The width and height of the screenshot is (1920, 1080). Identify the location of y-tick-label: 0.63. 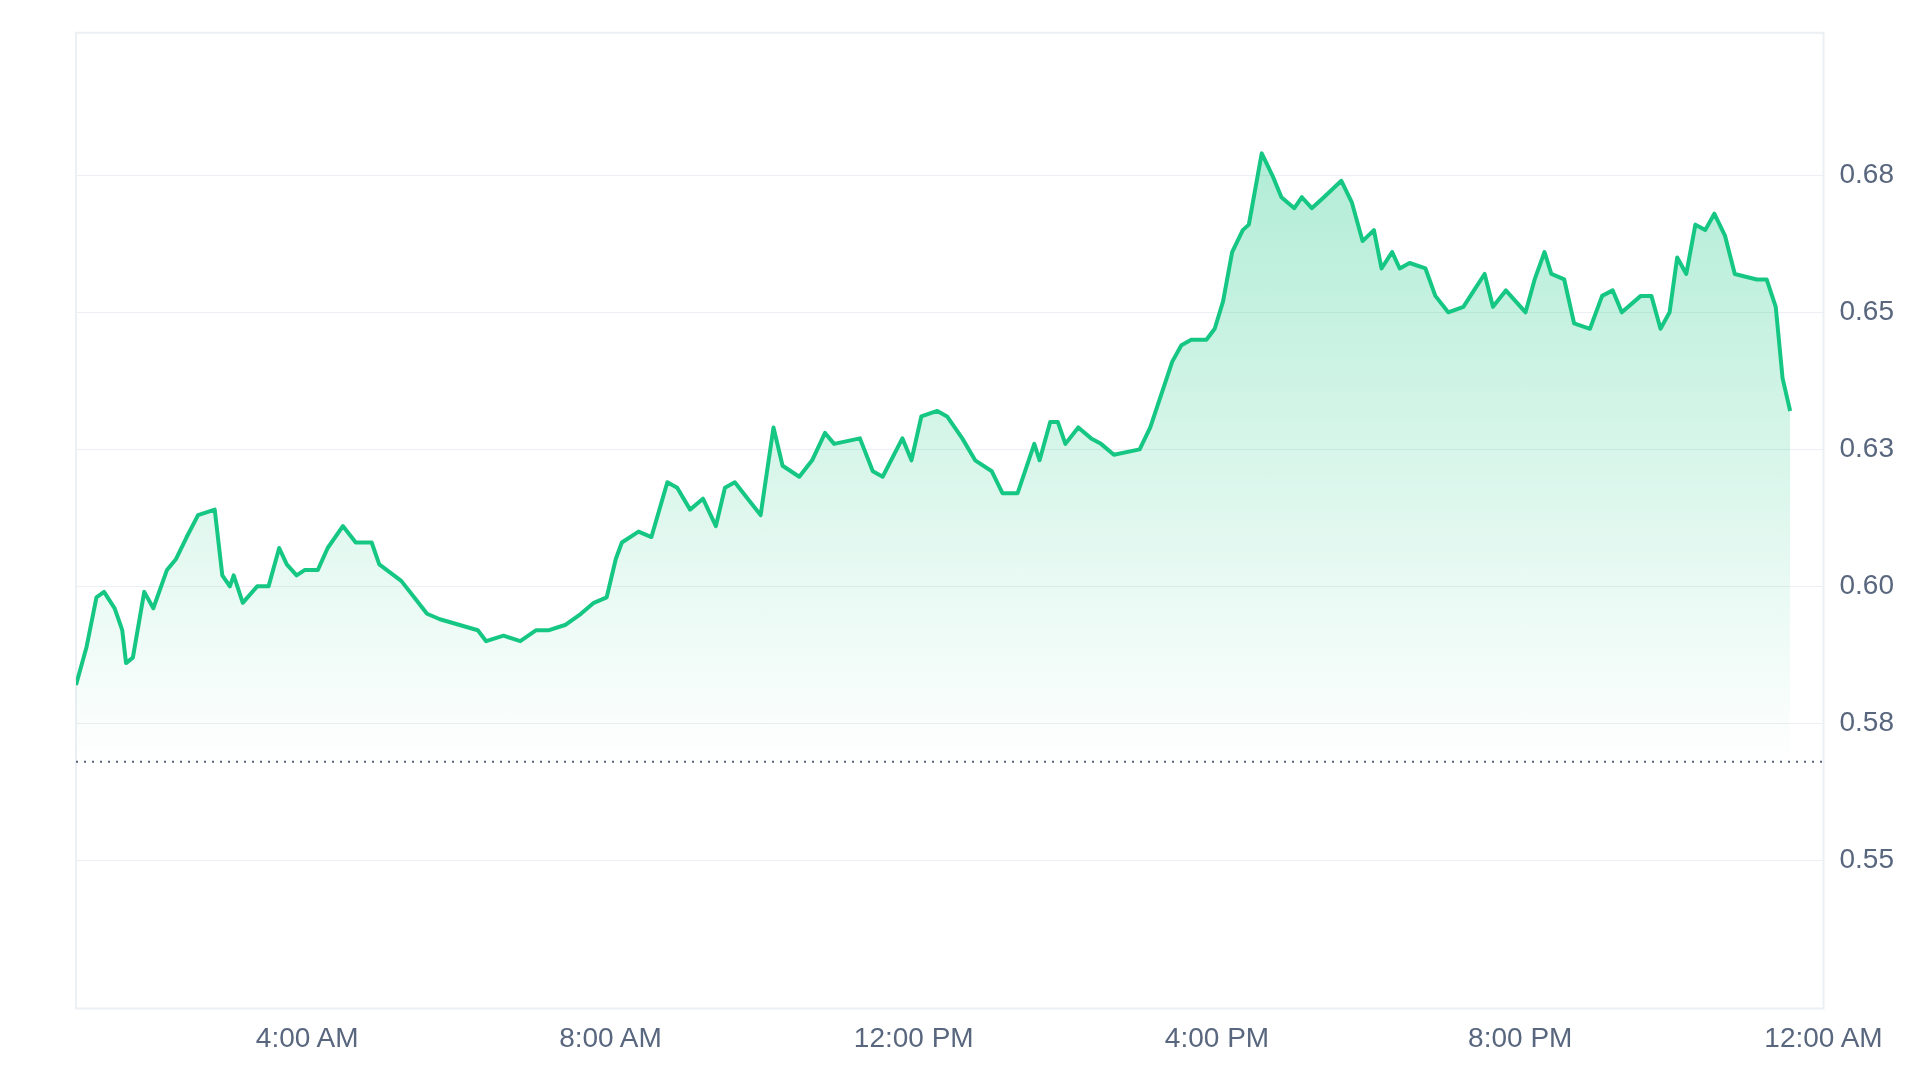
(1866, 448).